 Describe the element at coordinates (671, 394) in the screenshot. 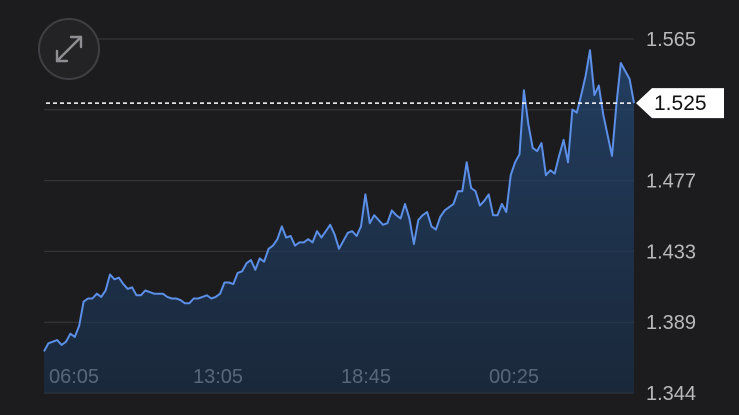

I see `y-tick-label: 1.344` at that location.